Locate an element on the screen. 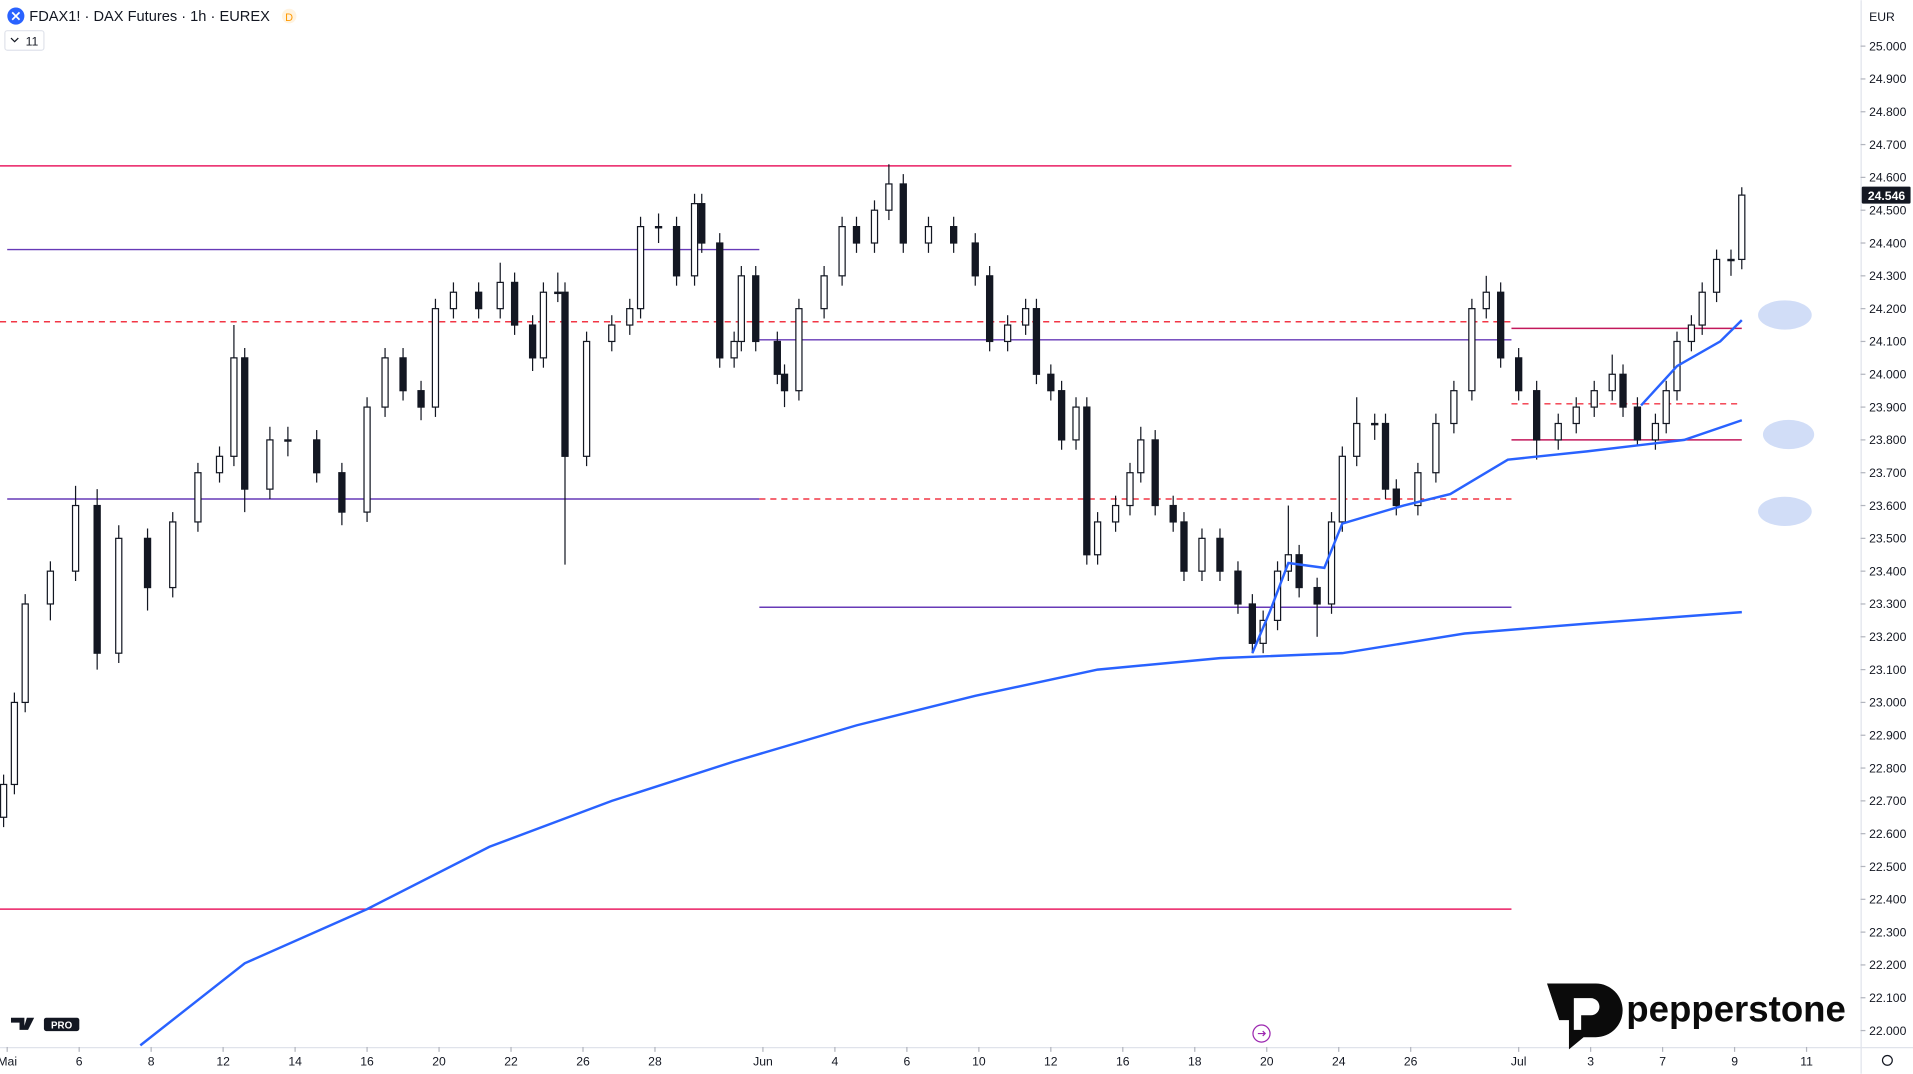  x-tick-label: 28 is located at coordinates (655, 1061).